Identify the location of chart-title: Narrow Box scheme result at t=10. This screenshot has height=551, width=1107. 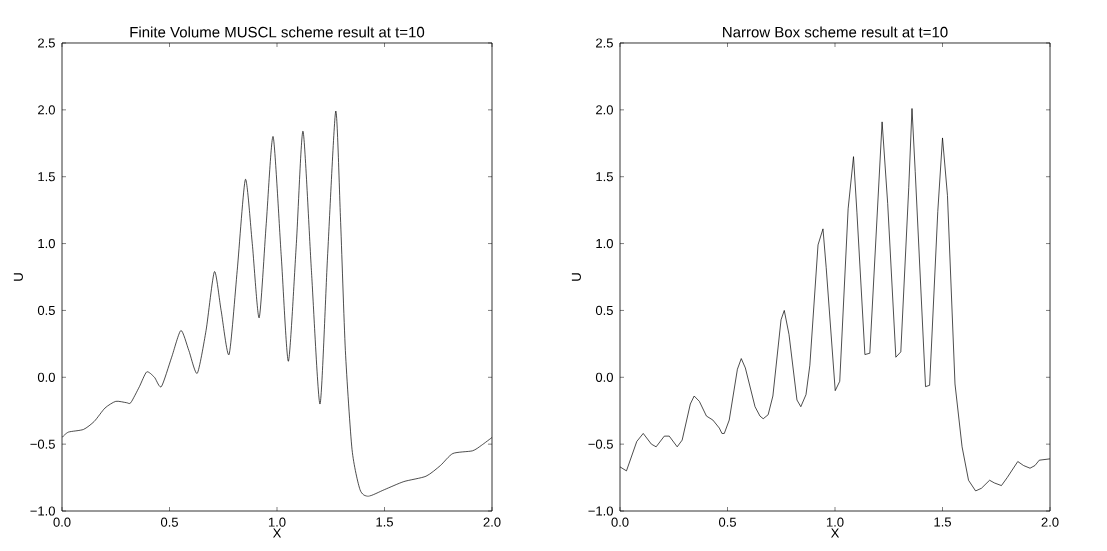
(835, 32).